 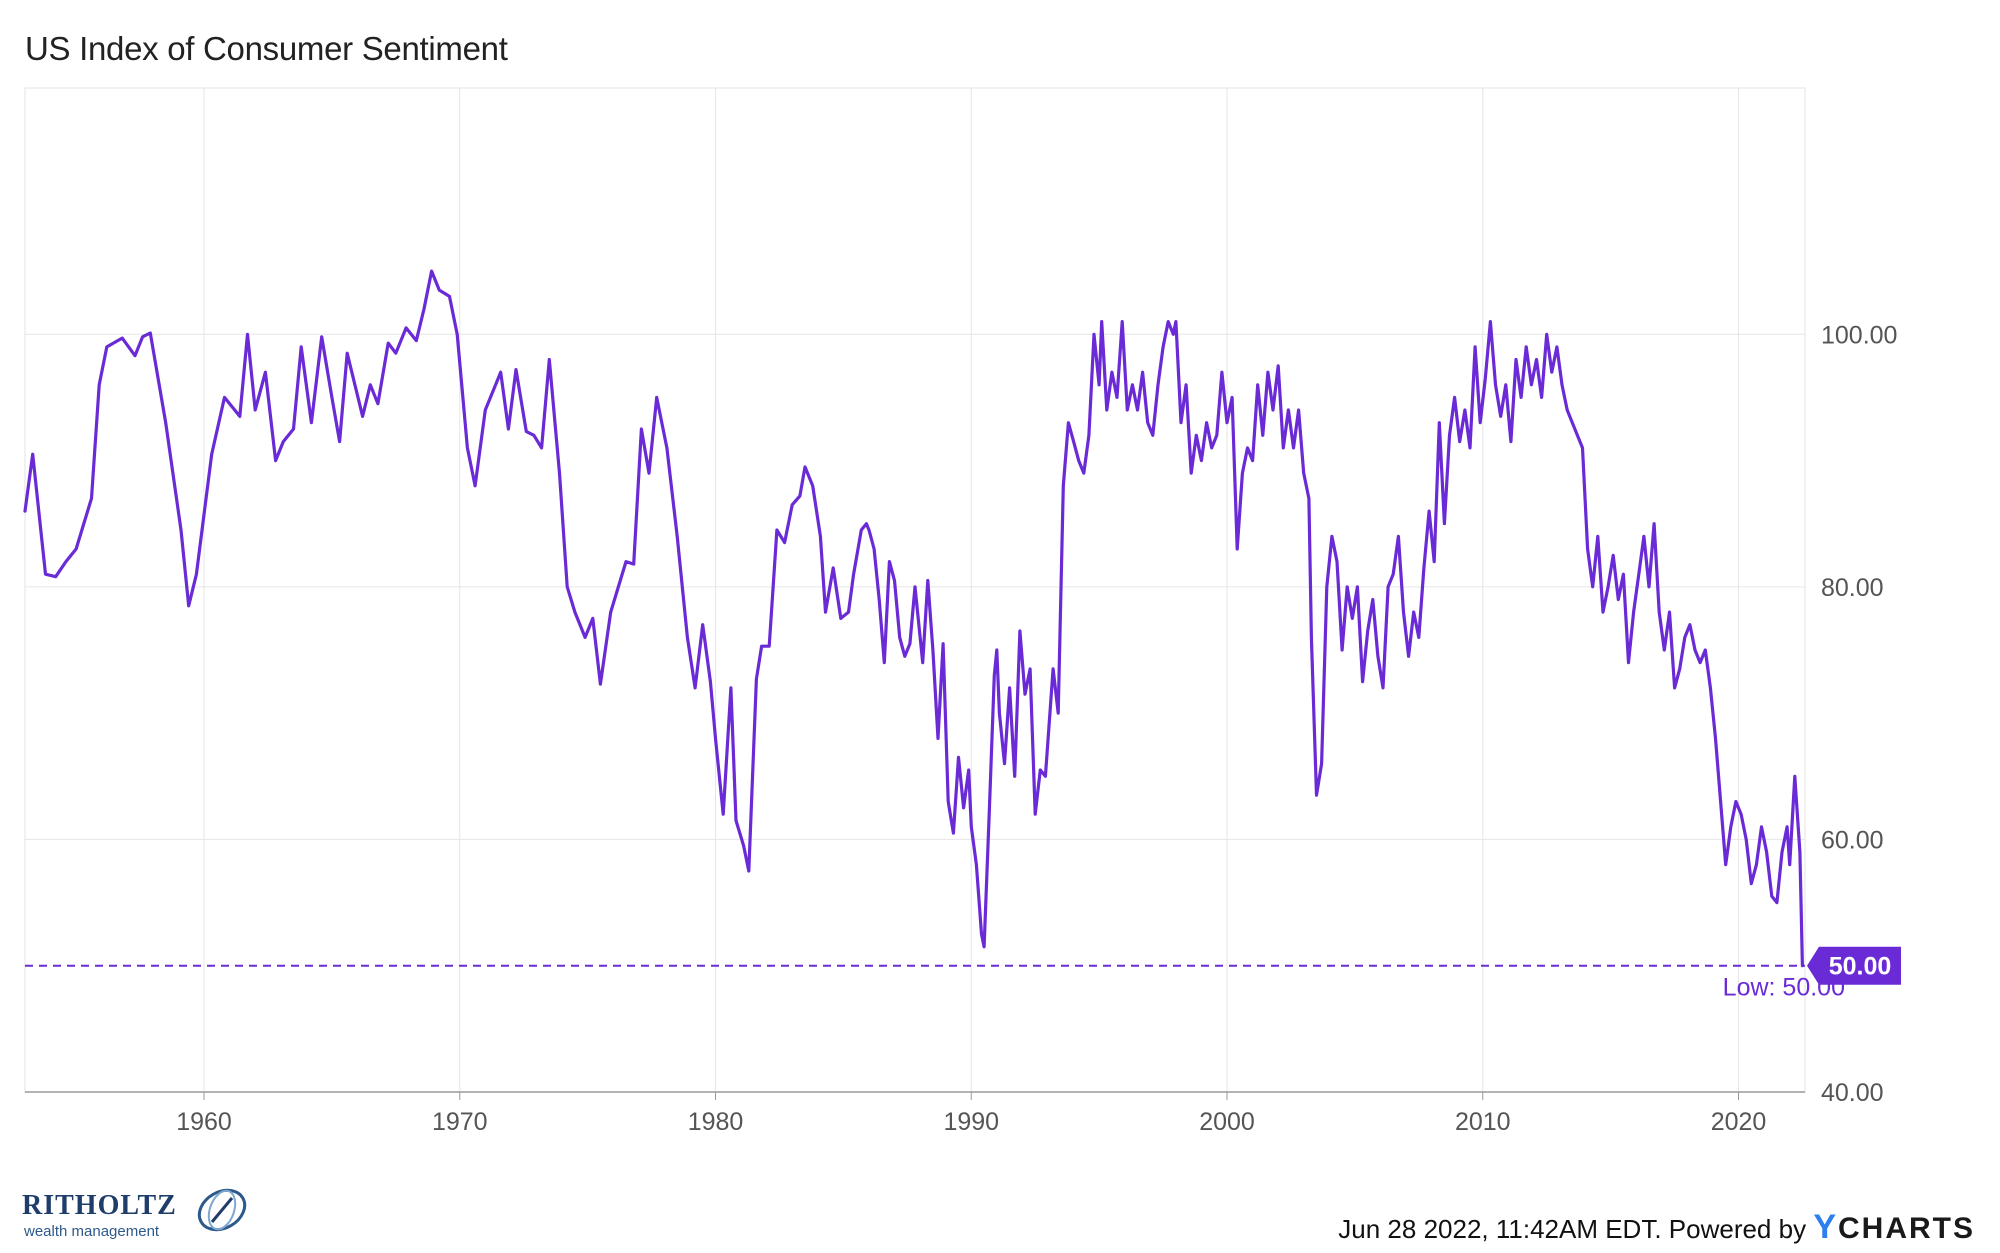 I want to click on y-tick-label: 100.00, so click(x=1859, y=335).